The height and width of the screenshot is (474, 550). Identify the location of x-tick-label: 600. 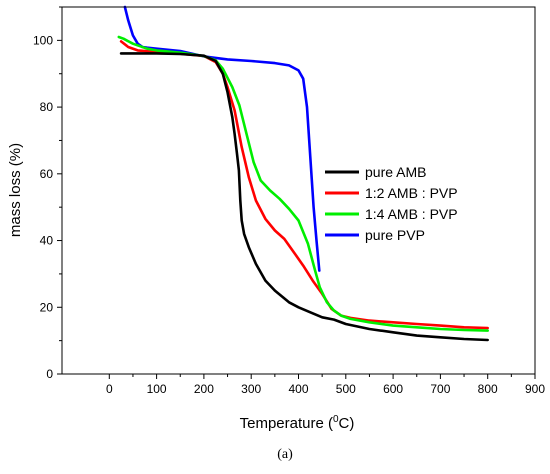
(393, 389).